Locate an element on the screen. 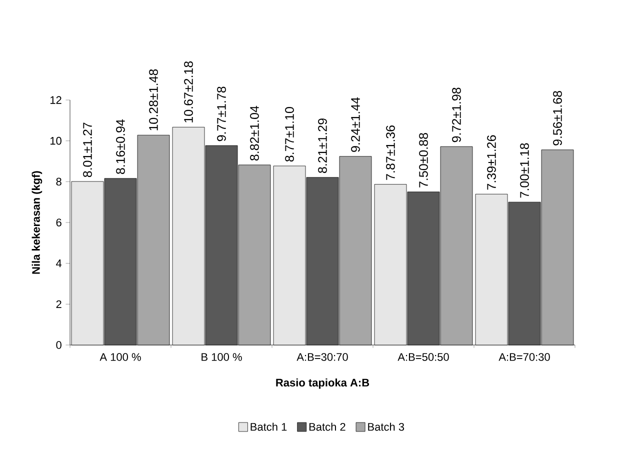 The height and width of the screenshot is (473, 622). y-tick-label: 2 is located at coordinates (59, 304).